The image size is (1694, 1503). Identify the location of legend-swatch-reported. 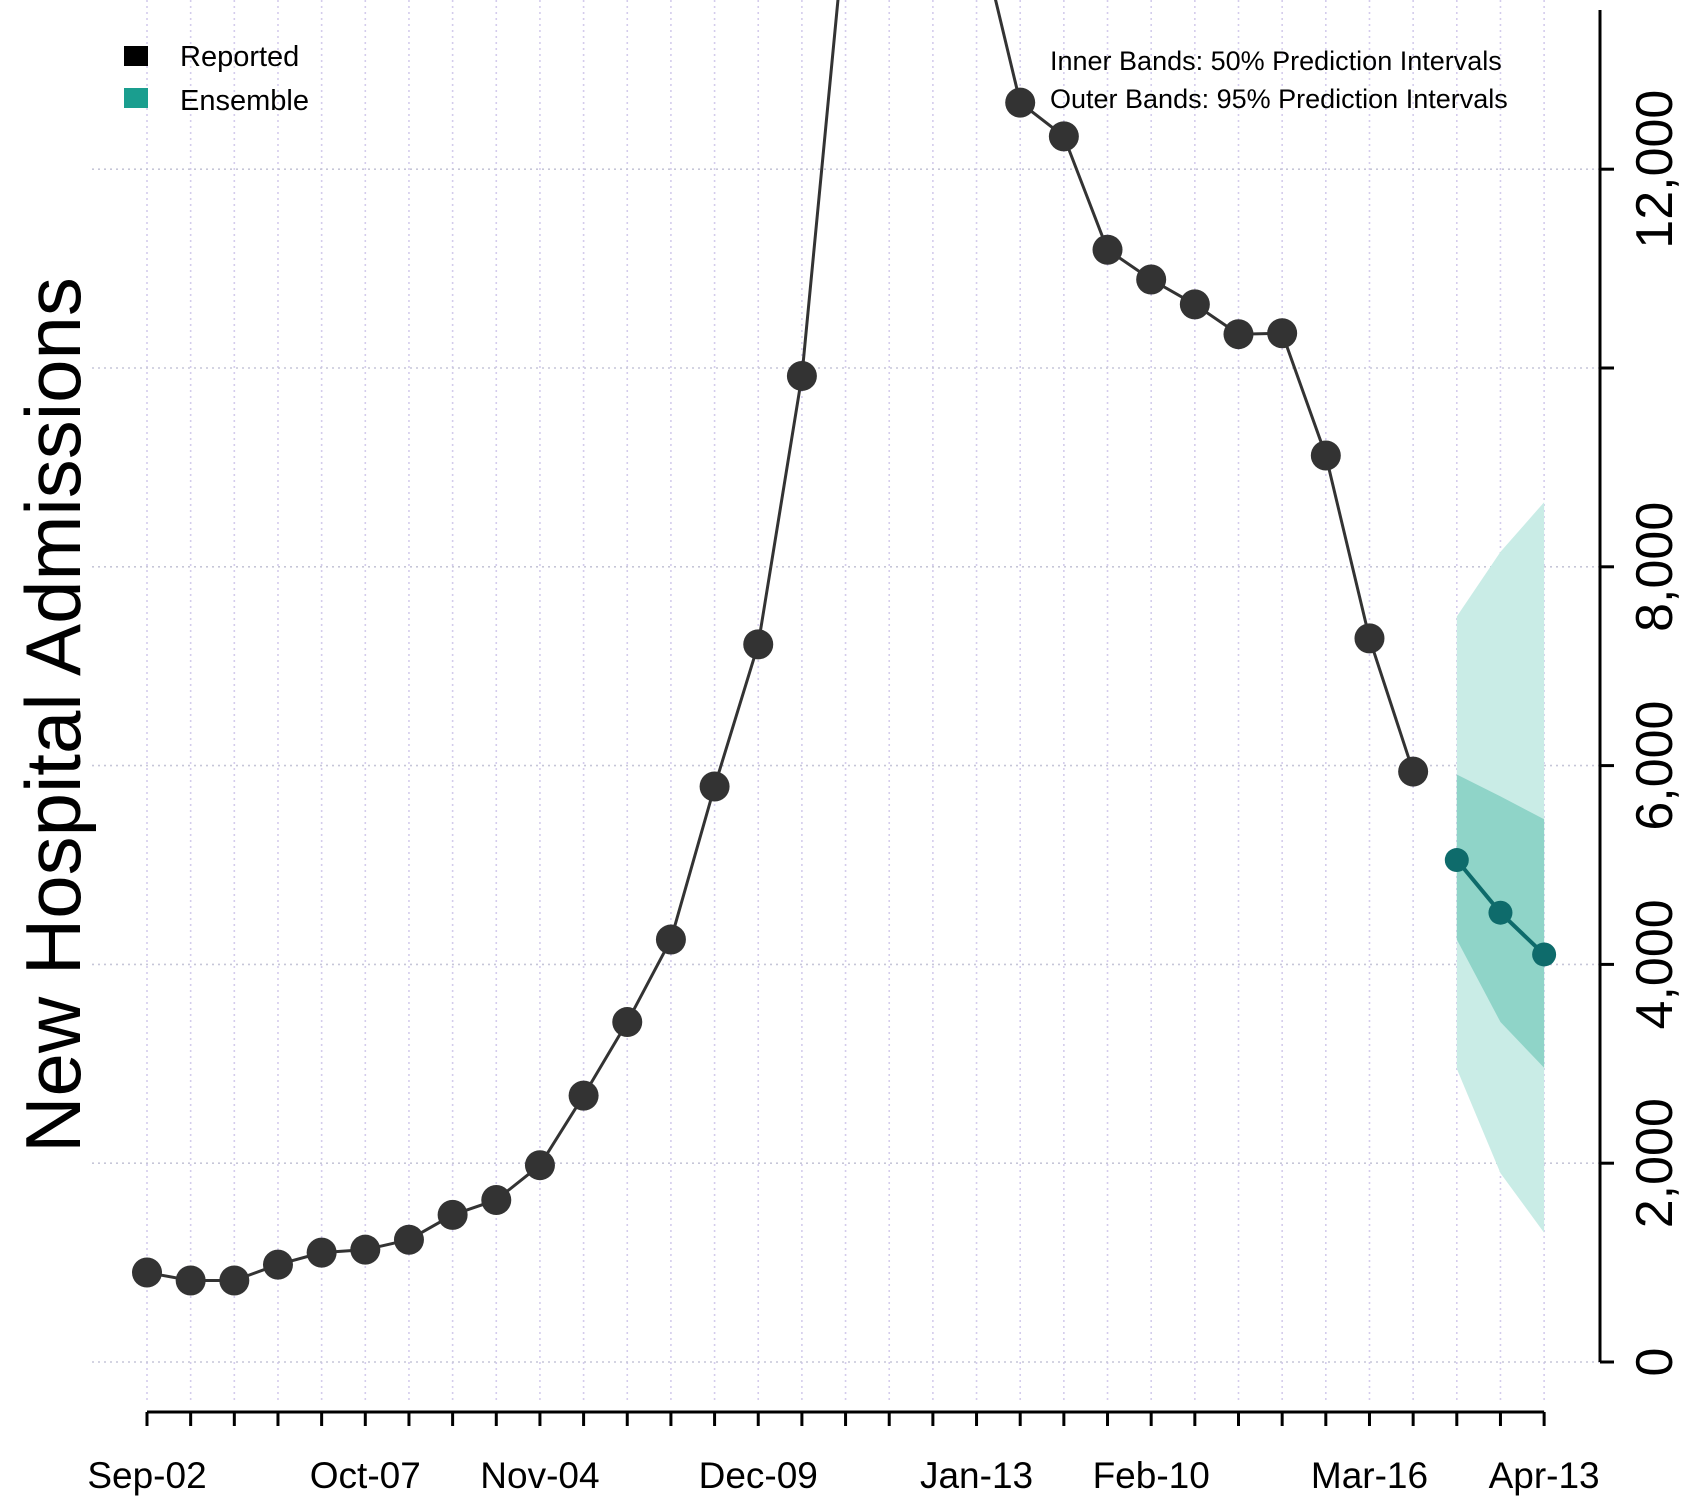
(136, 56).